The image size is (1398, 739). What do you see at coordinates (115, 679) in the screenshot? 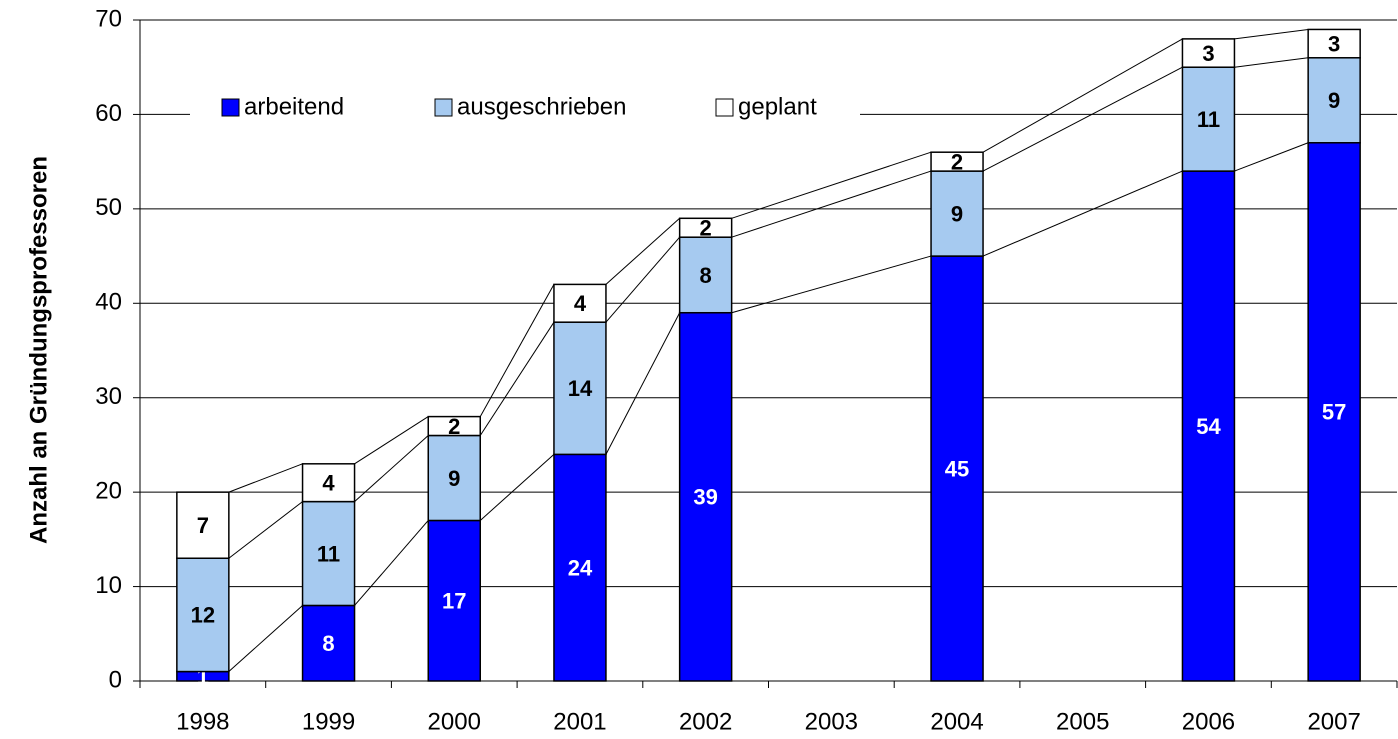
I see `y-tick-label: 0` at bounding box center [115, 679].